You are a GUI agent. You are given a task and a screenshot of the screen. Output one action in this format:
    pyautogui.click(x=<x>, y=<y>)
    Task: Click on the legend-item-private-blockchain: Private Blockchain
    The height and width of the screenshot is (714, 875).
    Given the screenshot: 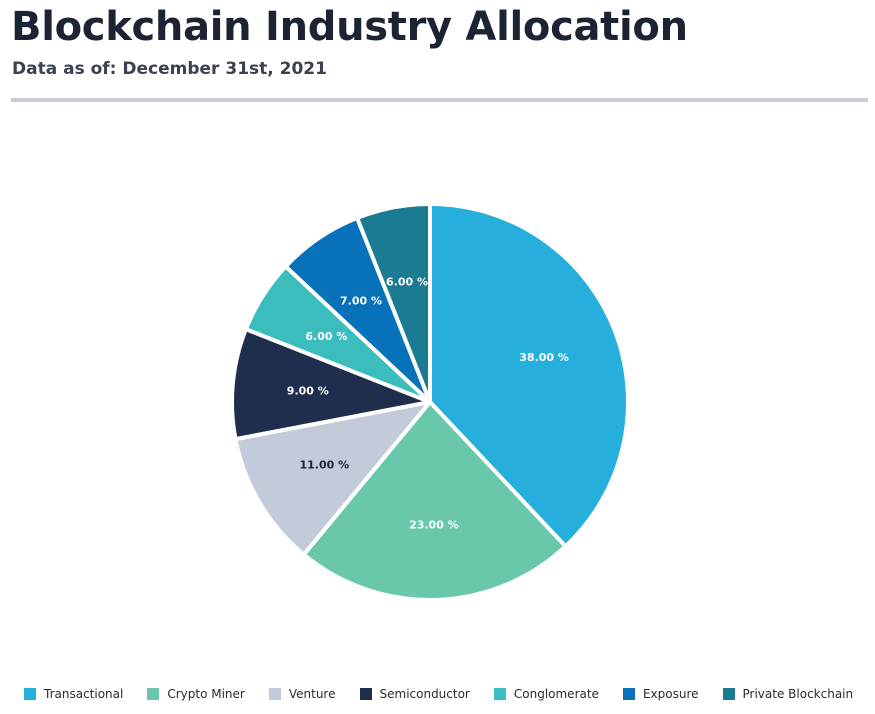 What is the action you would take?
    pyautogui.click(x=788, y=694)
    